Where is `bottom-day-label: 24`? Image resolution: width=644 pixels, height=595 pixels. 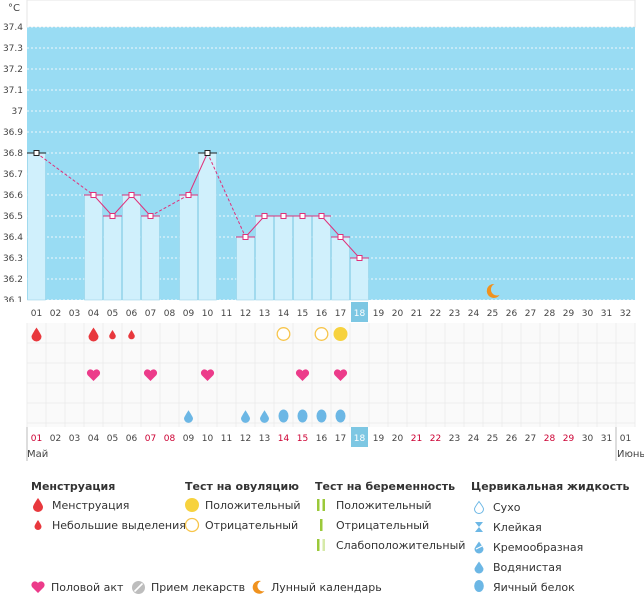 bottom-day-label: 24 is located at coordinates (474, 439).